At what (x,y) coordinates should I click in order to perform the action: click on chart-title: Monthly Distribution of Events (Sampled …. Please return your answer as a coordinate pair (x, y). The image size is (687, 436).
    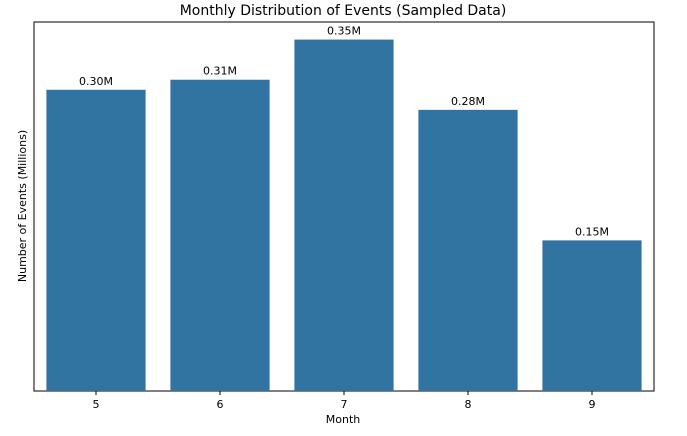
    Looking at the image, I should click on (343, 11).